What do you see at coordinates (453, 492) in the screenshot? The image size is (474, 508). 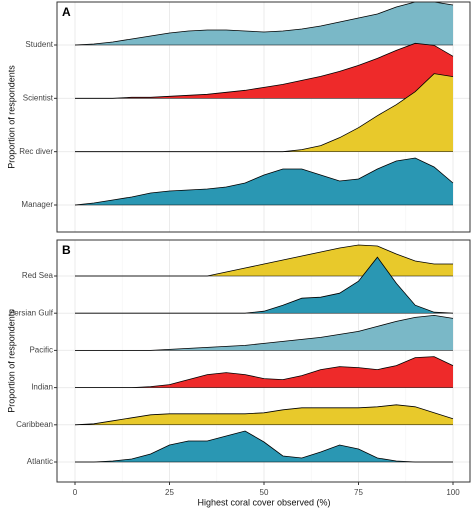 I see `x-tick-label: 100` at bounding box center [453, 492].